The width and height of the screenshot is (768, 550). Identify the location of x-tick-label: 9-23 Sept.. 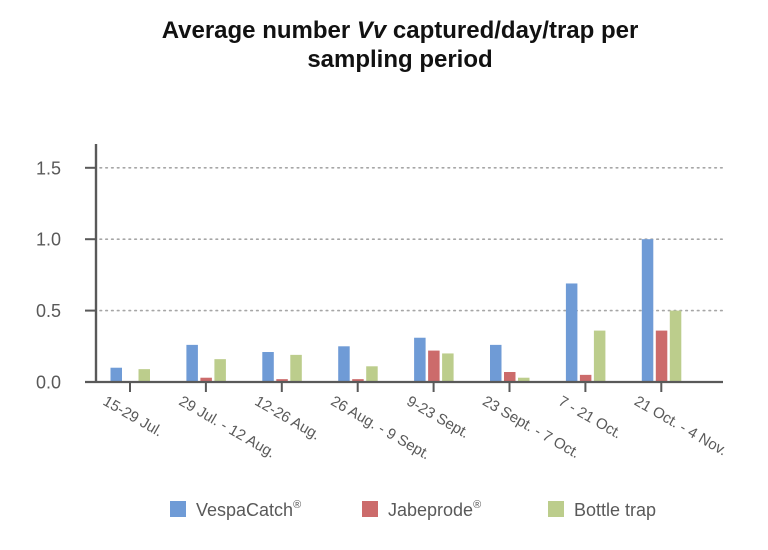
(438, 417).